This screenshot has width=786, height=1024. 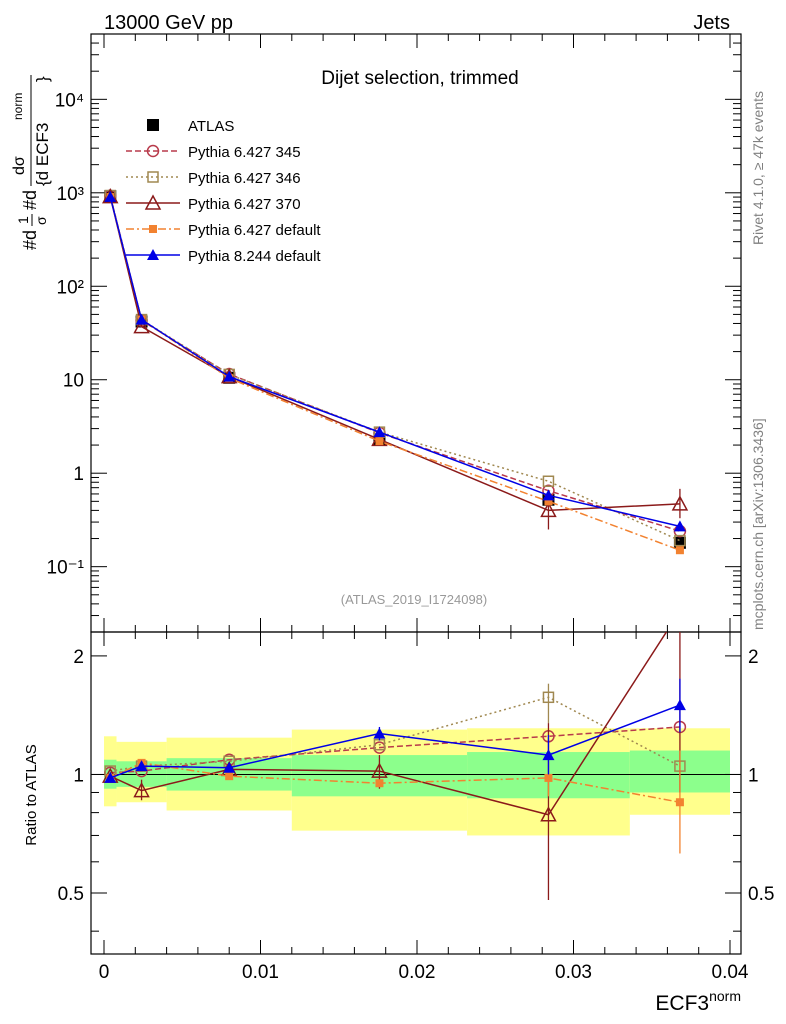 What do you see at coordinates (244, 178) in the screenshot?
I see `legend-label-2: Pythia 6.427 346` at bounding box center [244, 178].